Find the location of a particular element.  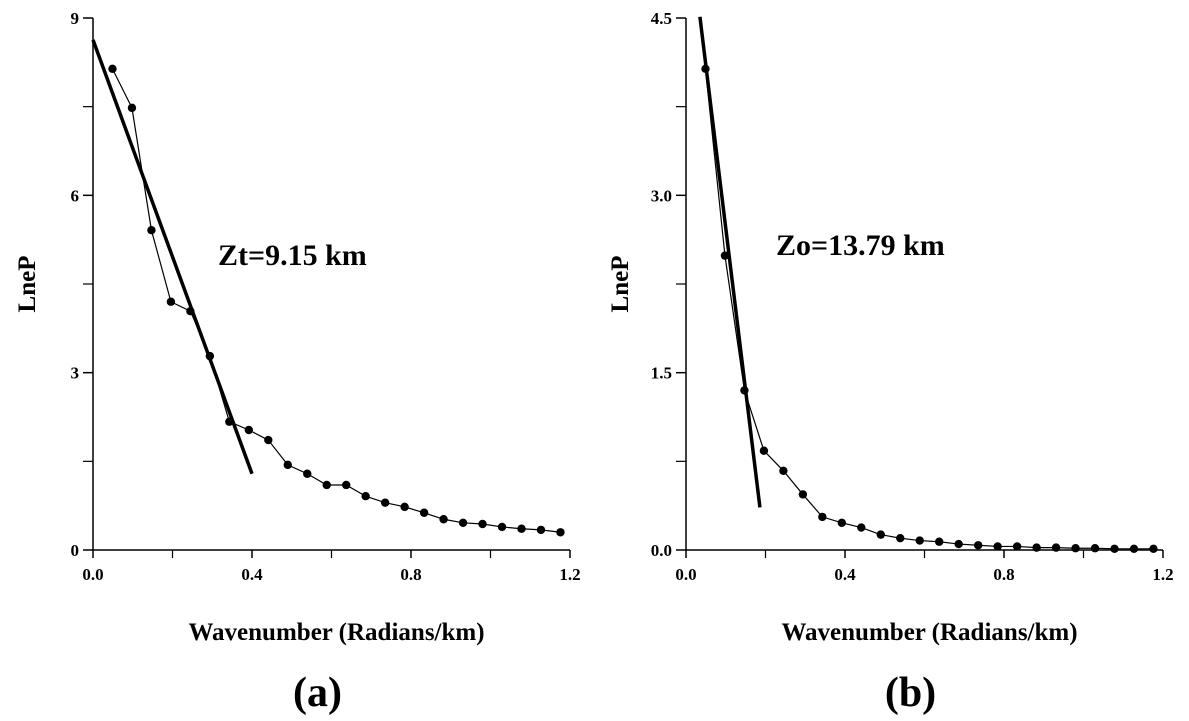

y-tick-label: 0.0 is located at coordinates (661, 550).